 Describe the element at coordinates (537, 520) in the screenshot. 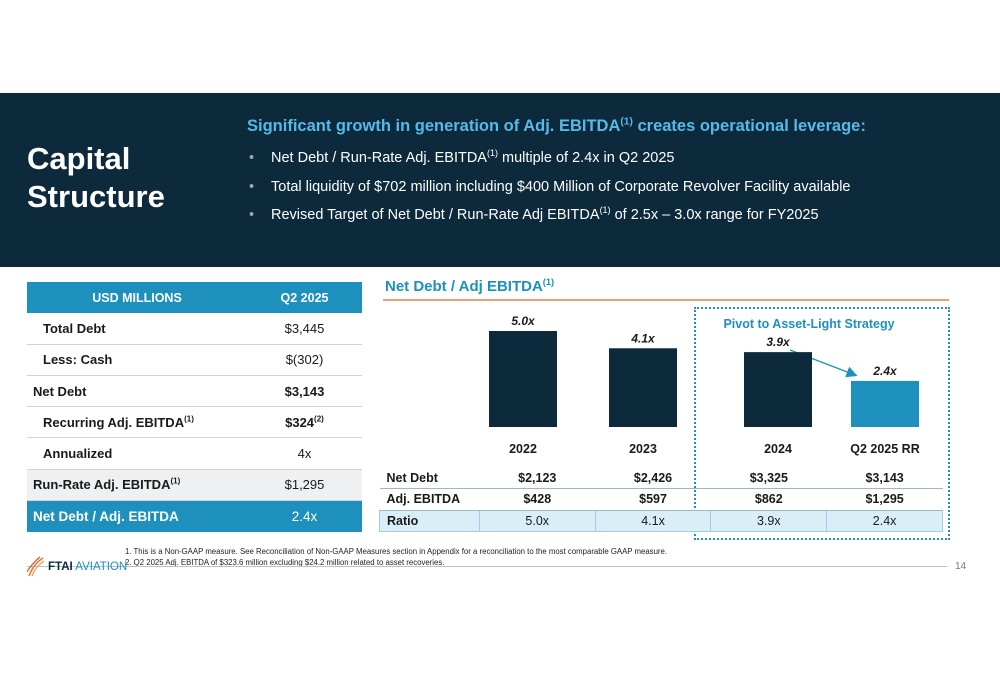

I see `table-cell: 5.0x` at that location.